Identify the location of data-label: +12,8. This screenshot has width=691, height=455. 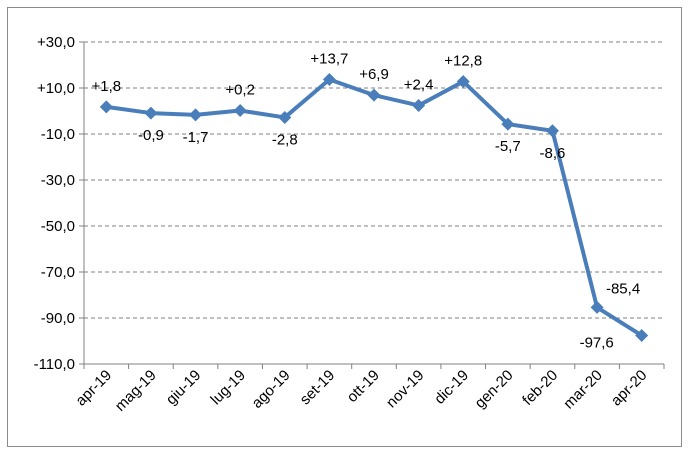
(463, 61).